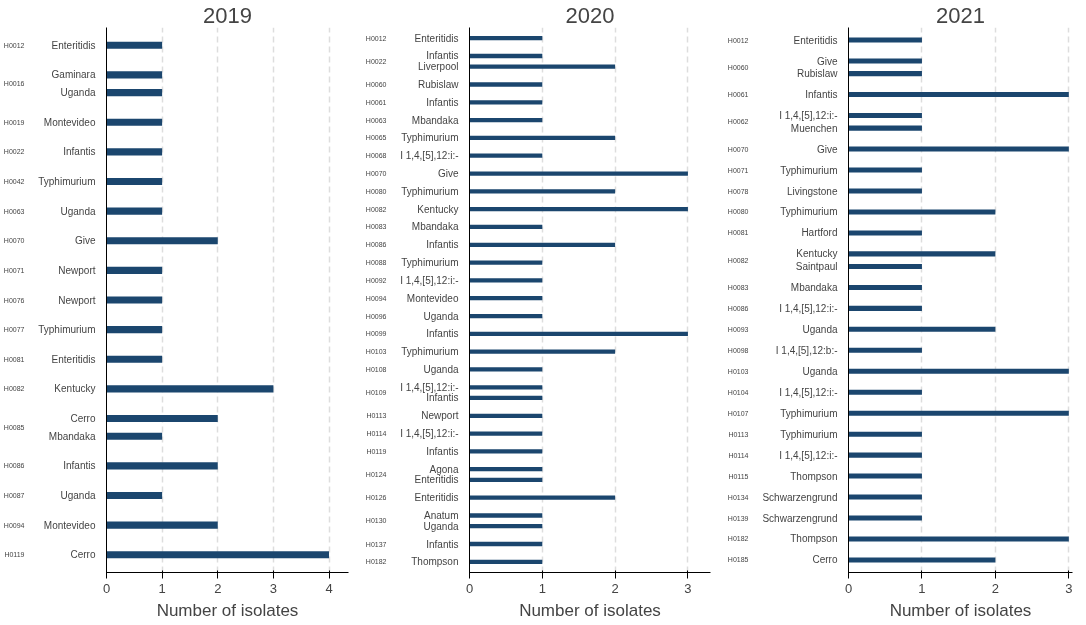 The image size is (1086, 625). What do you see at coordinates (819, 233) in the screenshot?
I see `y-tick-label: Hartford` at bounding box center [819, 233].